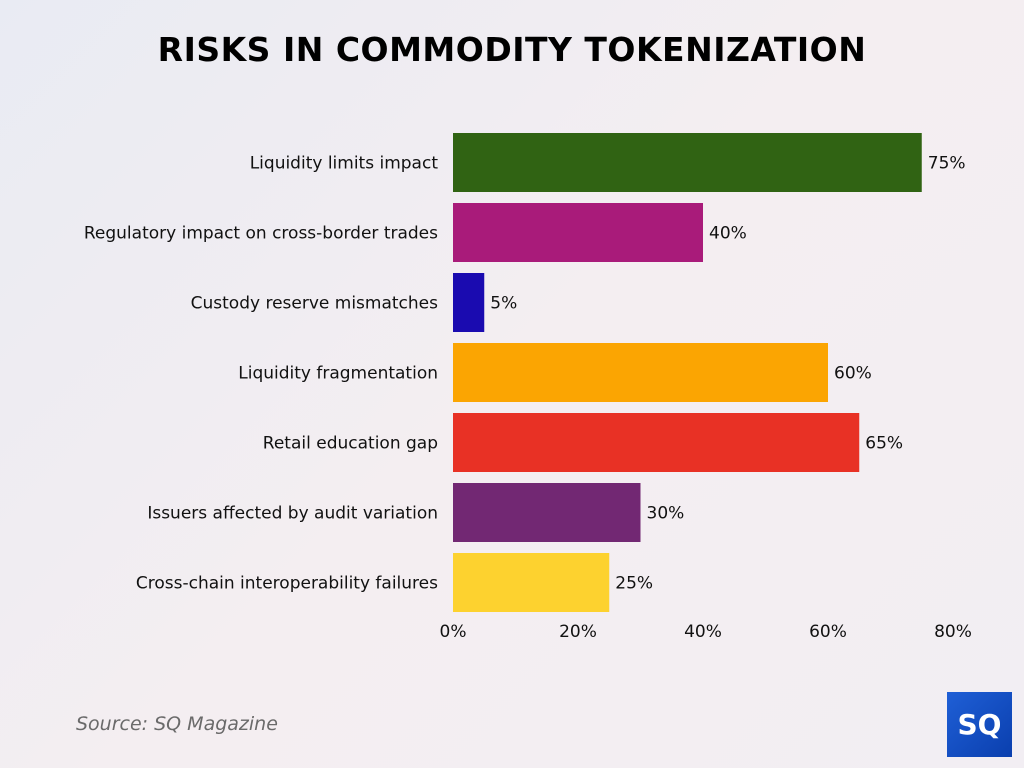  Describe the element at coordinates (947, 164) in the screenshot. I see `value-label: 75%` at that location.